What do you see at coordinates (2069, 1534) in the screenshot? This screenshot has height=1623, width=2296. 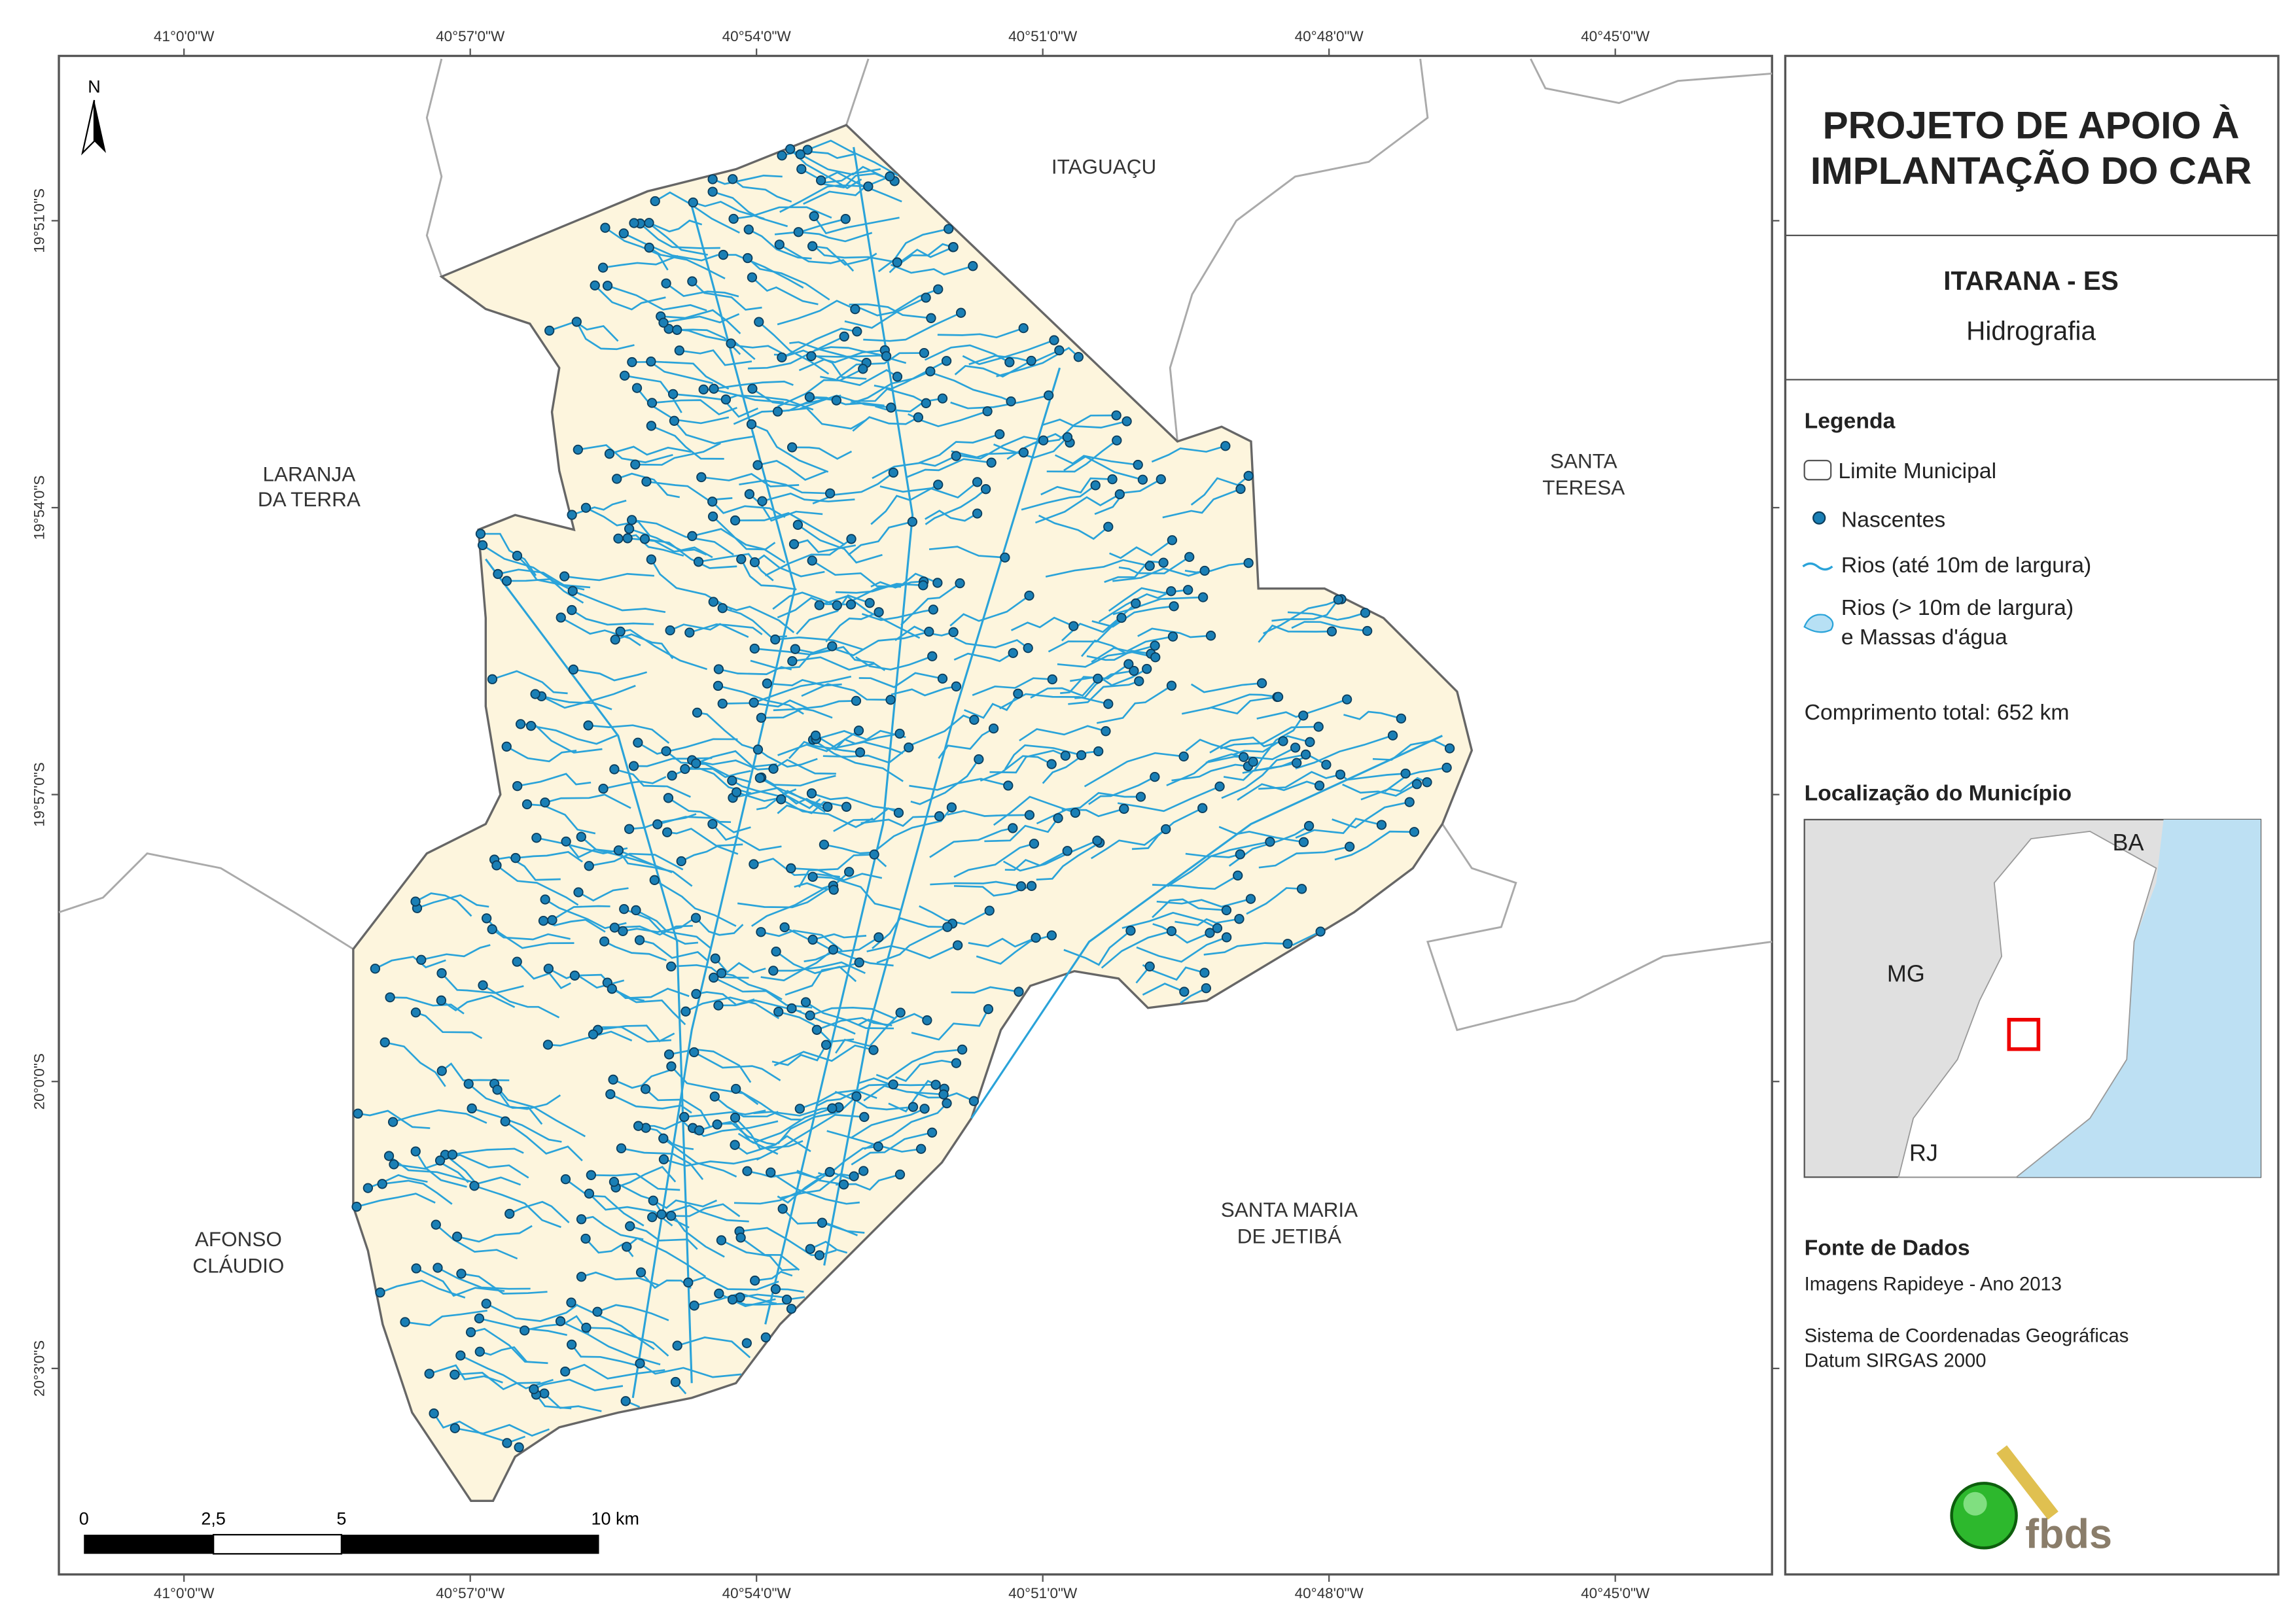 I see `logo-text: fbds` at bounding box center [2069, 1534].